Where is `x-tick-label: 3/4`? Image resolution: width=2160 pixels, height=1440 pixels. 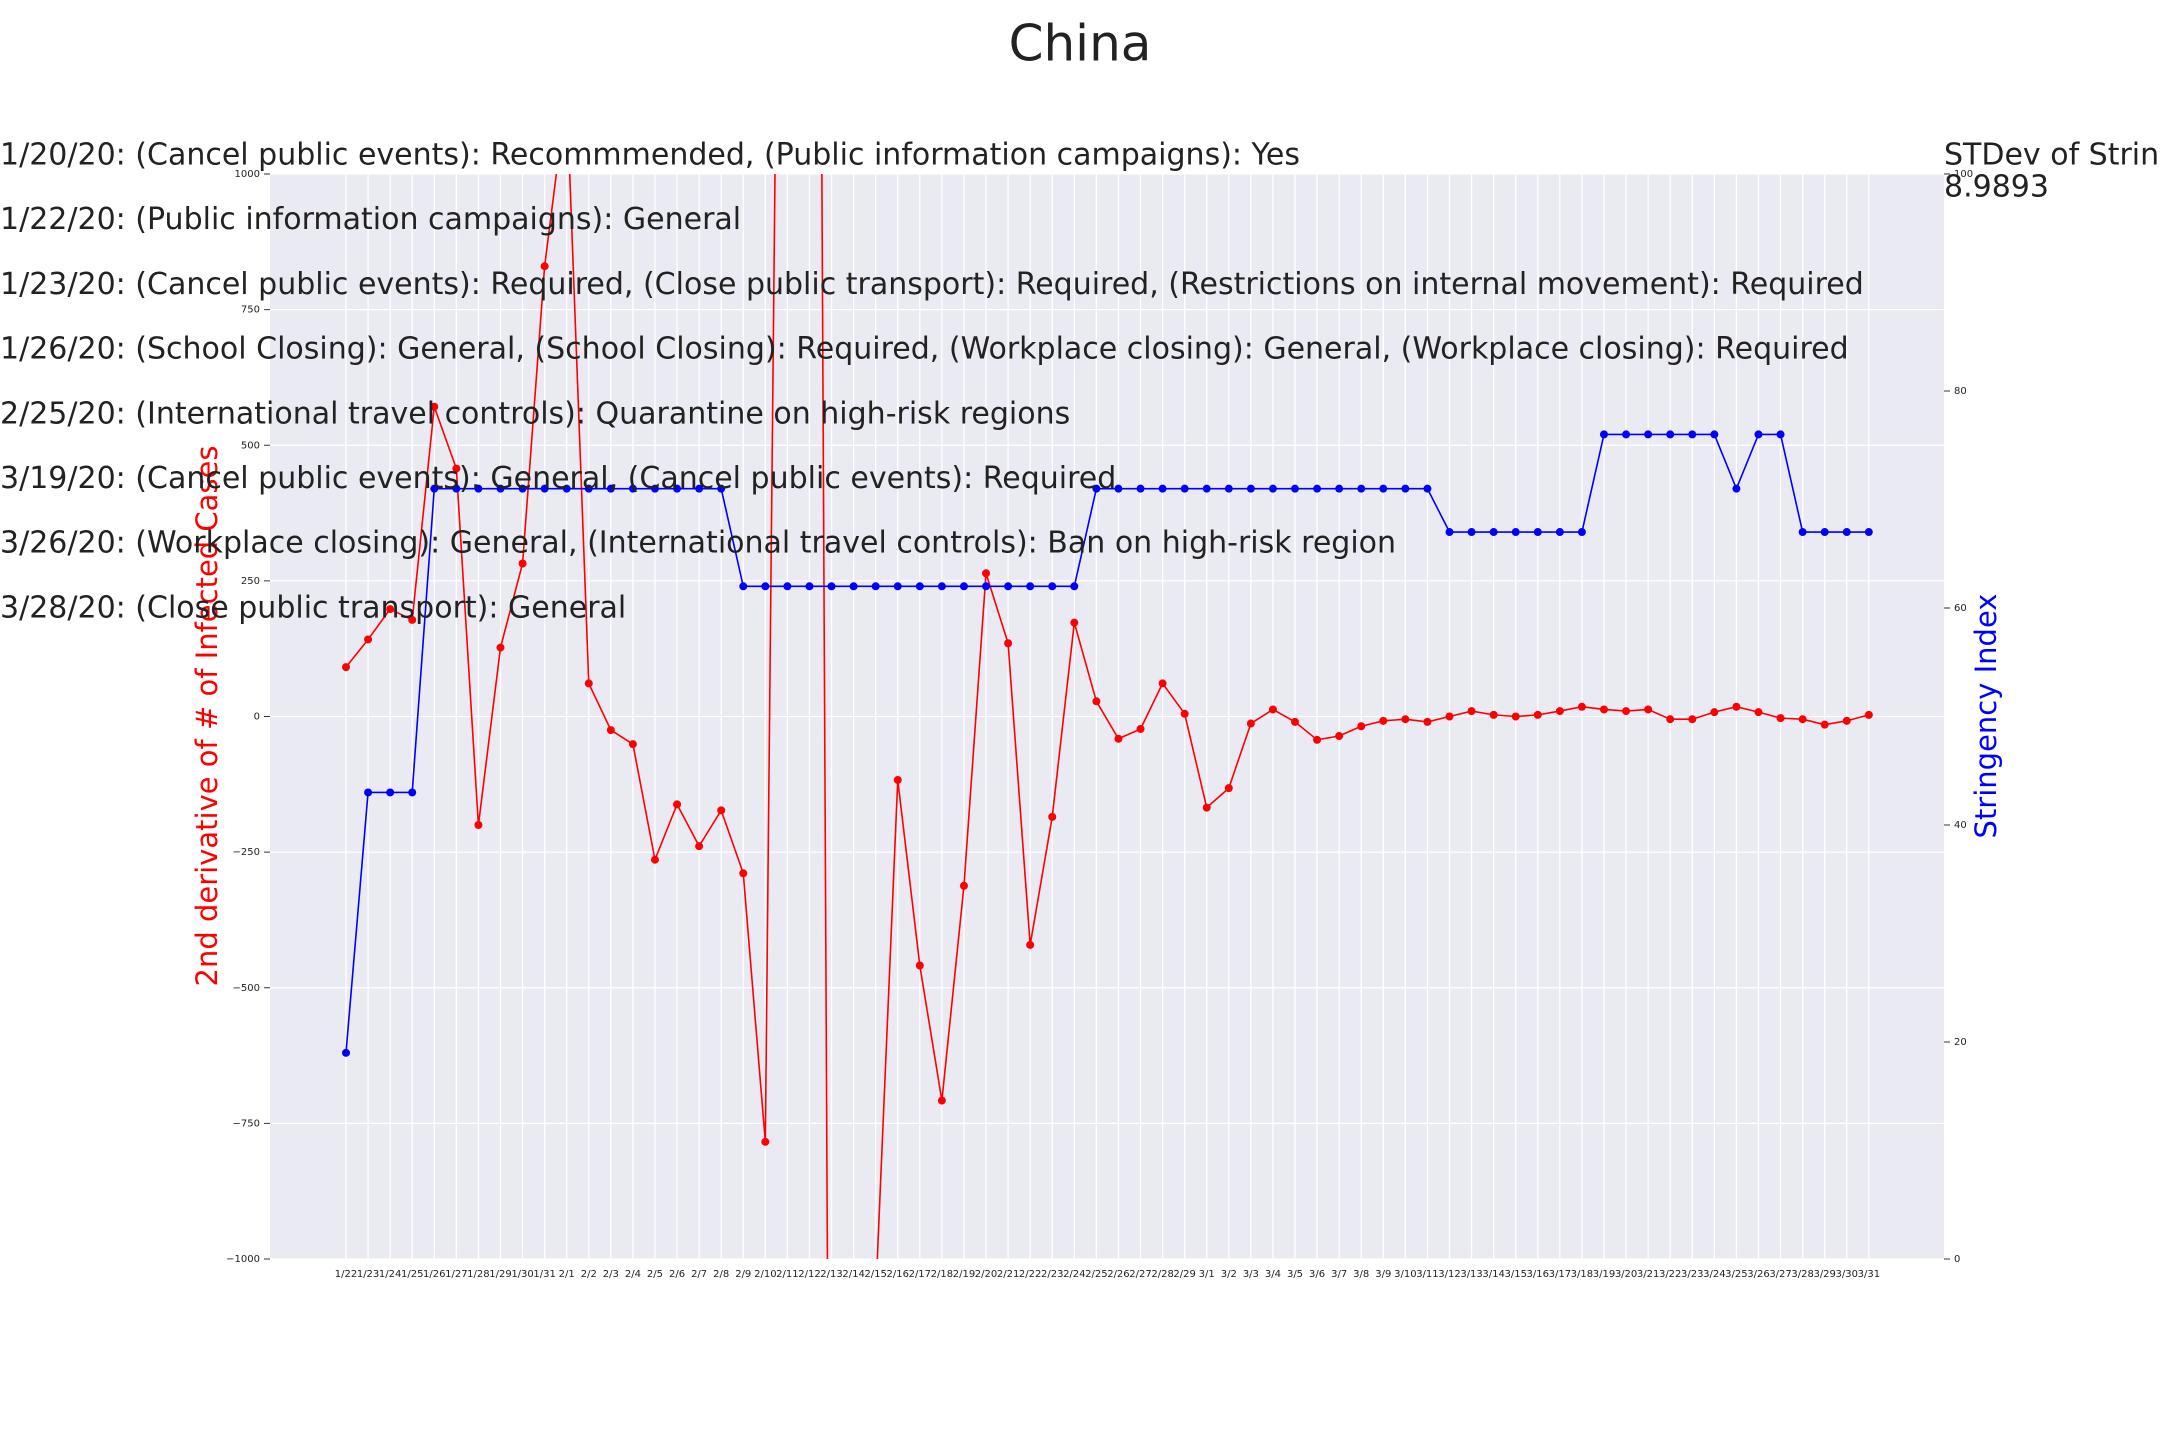 x-tick-label: 3/4 is located at coordinates (1273, 1274).